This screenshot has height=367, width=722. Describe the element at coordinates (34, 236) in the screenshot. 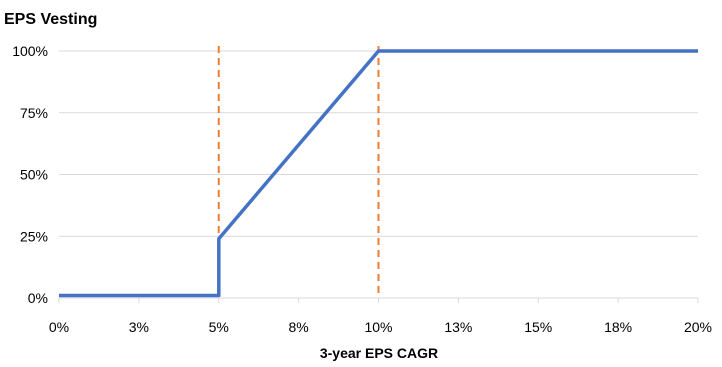

I see `y-tick-label: 25%` at that location.